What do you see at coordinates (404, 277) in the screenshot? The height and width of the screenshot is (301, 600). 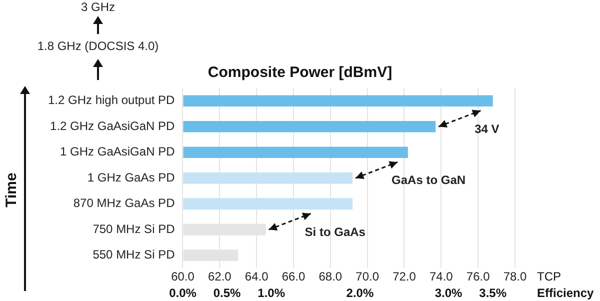 I see `x-tick-label: 72.0` at bounding box center [404, 277].